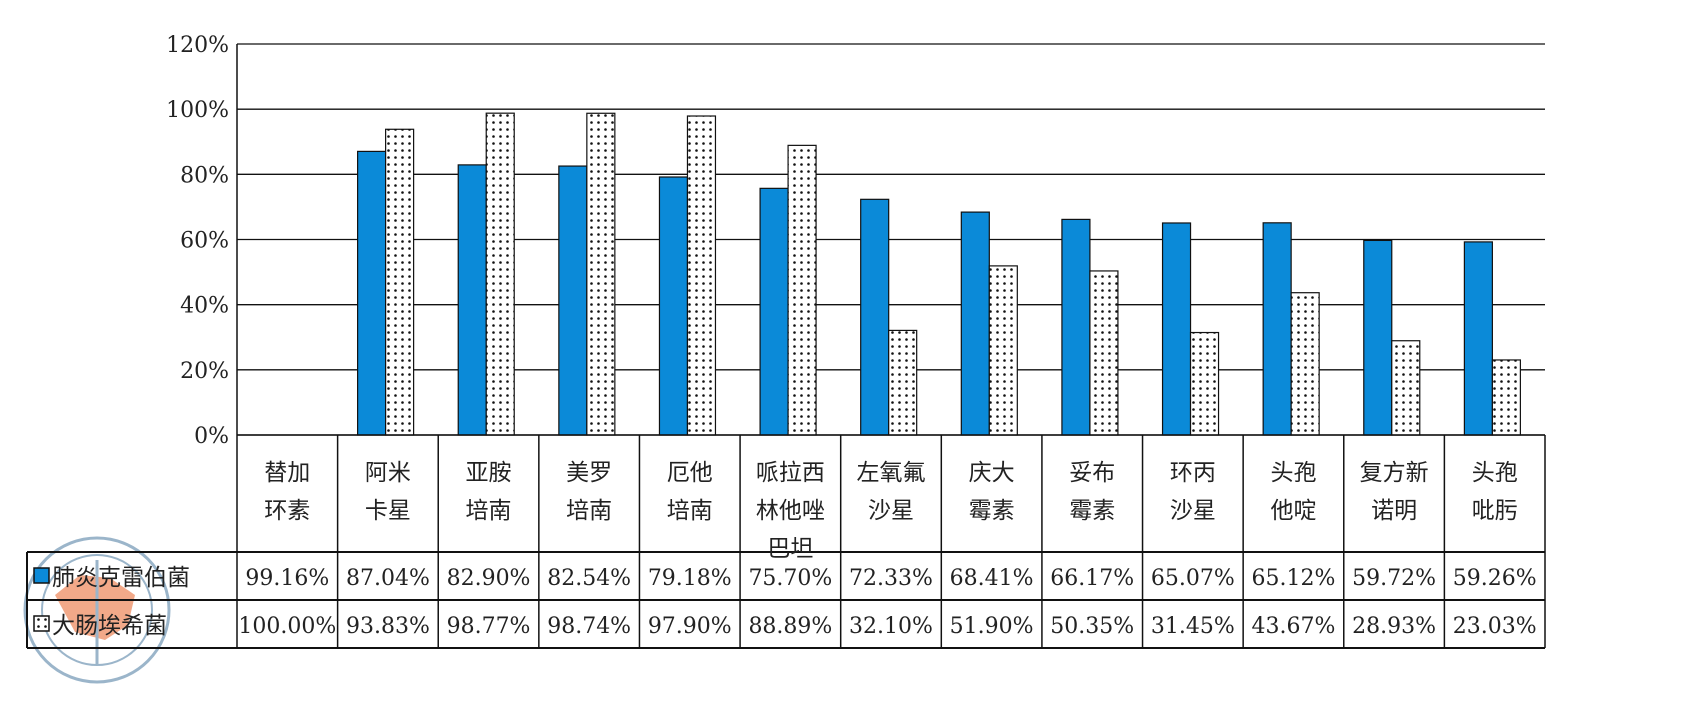 Image resolution: width=1697 pixels, height=728 pixels. Describe the element at coordinates (204, 306) in the screenshot. I see `y-tick-label: 40%` at that location.